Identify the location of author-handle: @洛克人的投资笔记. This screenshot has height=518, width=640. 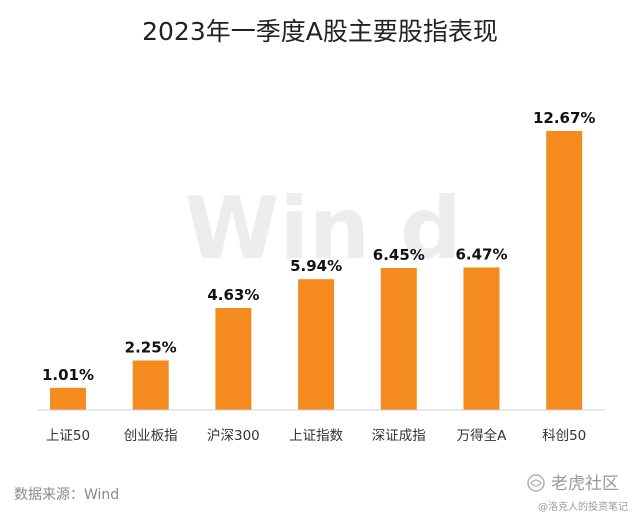
(583, 506).